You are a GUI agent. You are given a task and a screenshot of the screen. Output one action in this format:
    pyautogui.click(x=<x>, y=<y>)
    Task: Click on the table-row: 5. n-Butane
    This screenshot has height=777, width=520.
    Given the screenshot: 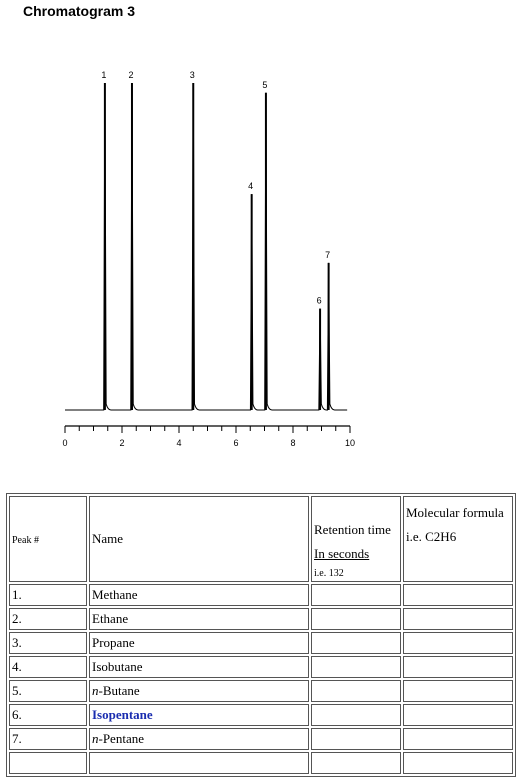 What is the action you would take?
    pyautogui.click(x=261, y=691)
    